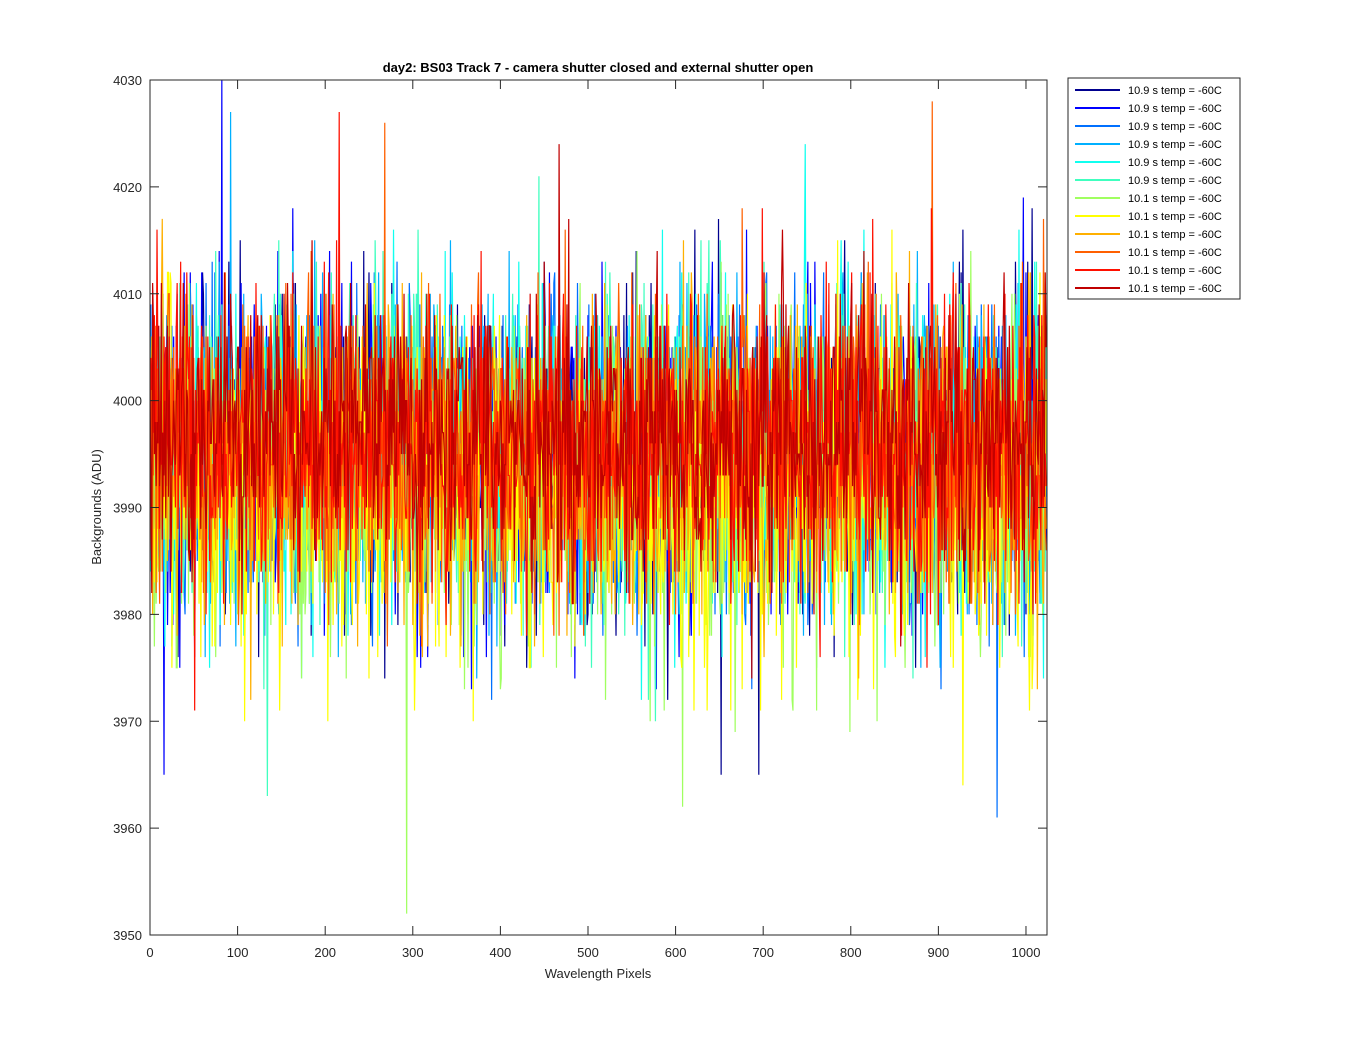 The height and width of the screenshot is (1050, 1350). What do you see at coordinates (96, 507) in the screenshot?
I see `y-axis-label: Backgrounds (ADU)` at bounding box center [96, 507].